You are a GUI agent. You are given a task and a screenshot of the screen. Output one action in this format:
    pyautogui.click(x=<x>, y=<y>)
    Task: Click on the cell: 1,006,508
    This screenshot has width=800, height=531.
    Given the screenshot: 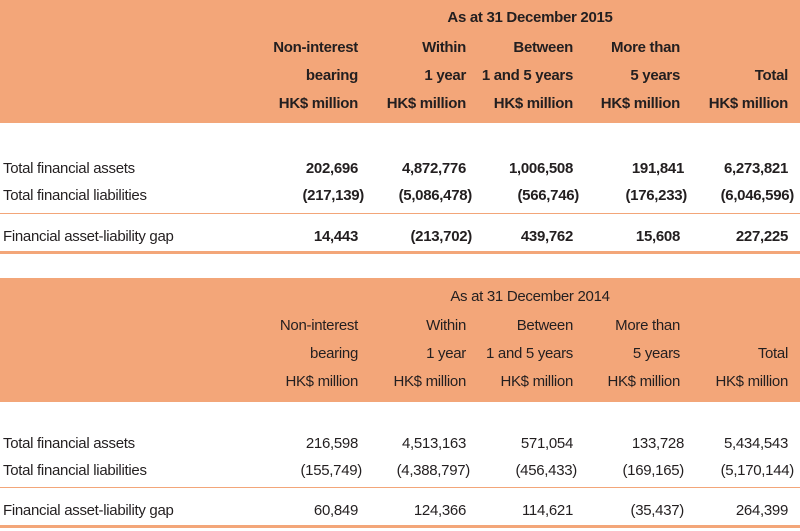 What is the action you would take?
    pyautogui.click(x=540, y=168)
    